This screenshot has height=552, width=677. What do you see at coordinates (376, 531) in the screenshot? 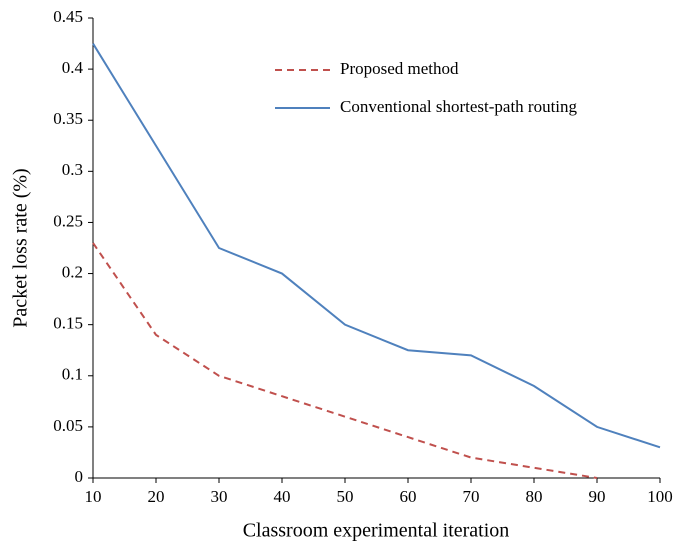
I see `x-axis-label: Classroom experimental iteration` at bounding box center [376, 531].